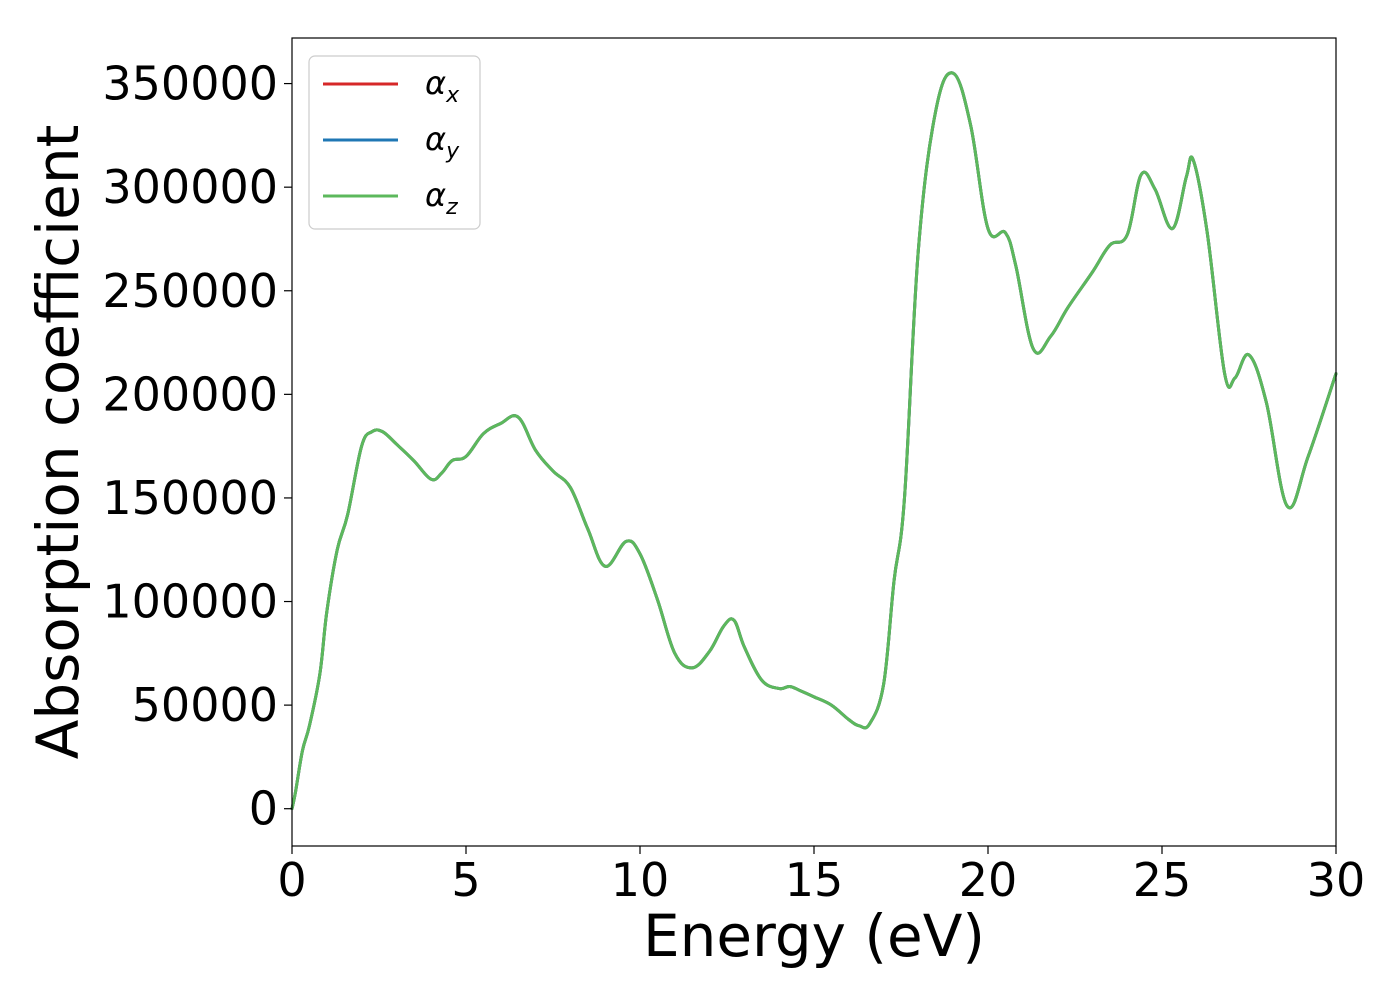 Image resolution: width=1400 pixels, height=1000 pixels. I want to click on x-tick-label: 5, so click(465, 880).